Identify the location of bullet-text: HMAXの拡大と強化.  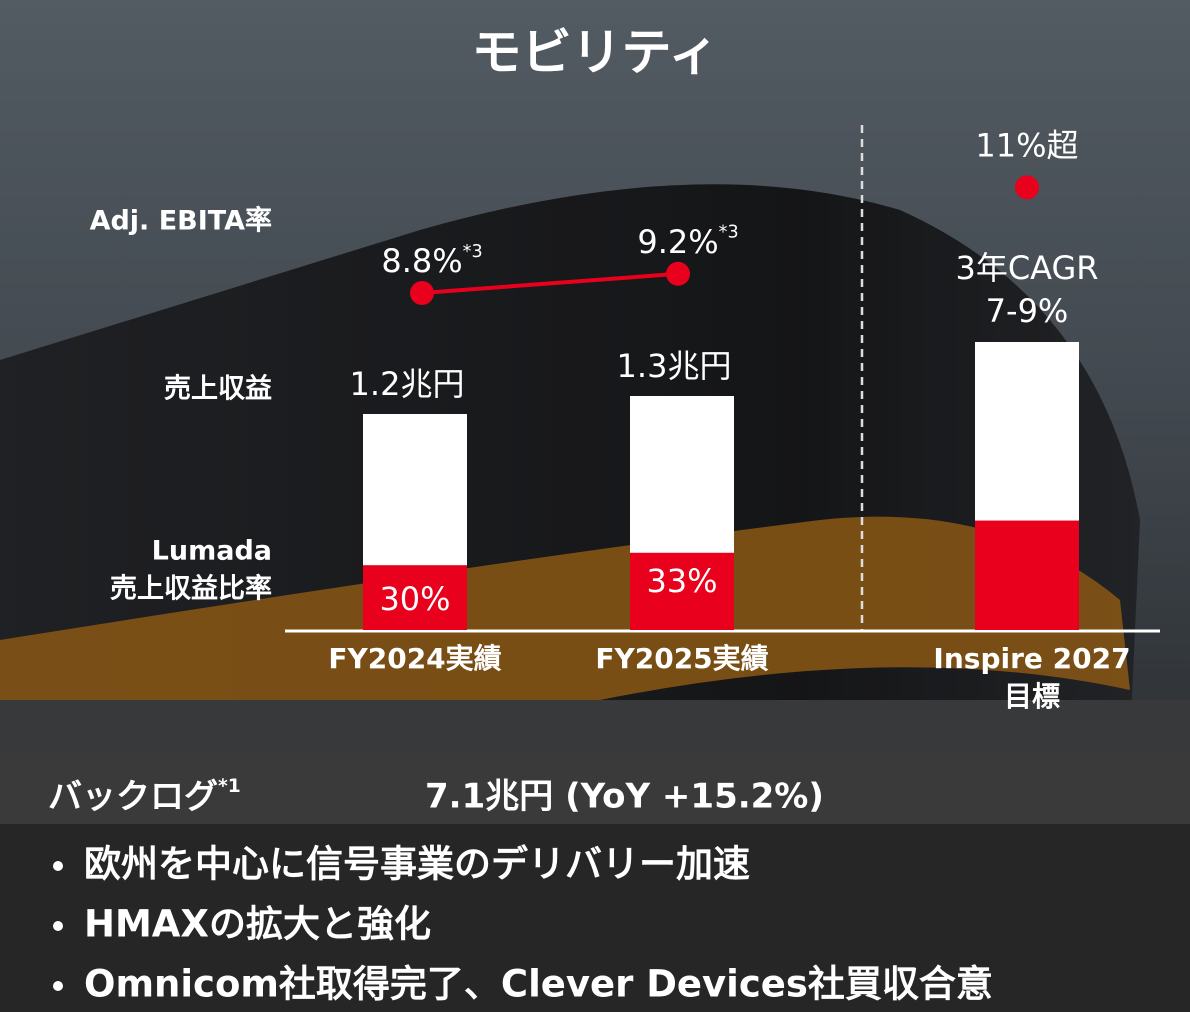
(257, 924).